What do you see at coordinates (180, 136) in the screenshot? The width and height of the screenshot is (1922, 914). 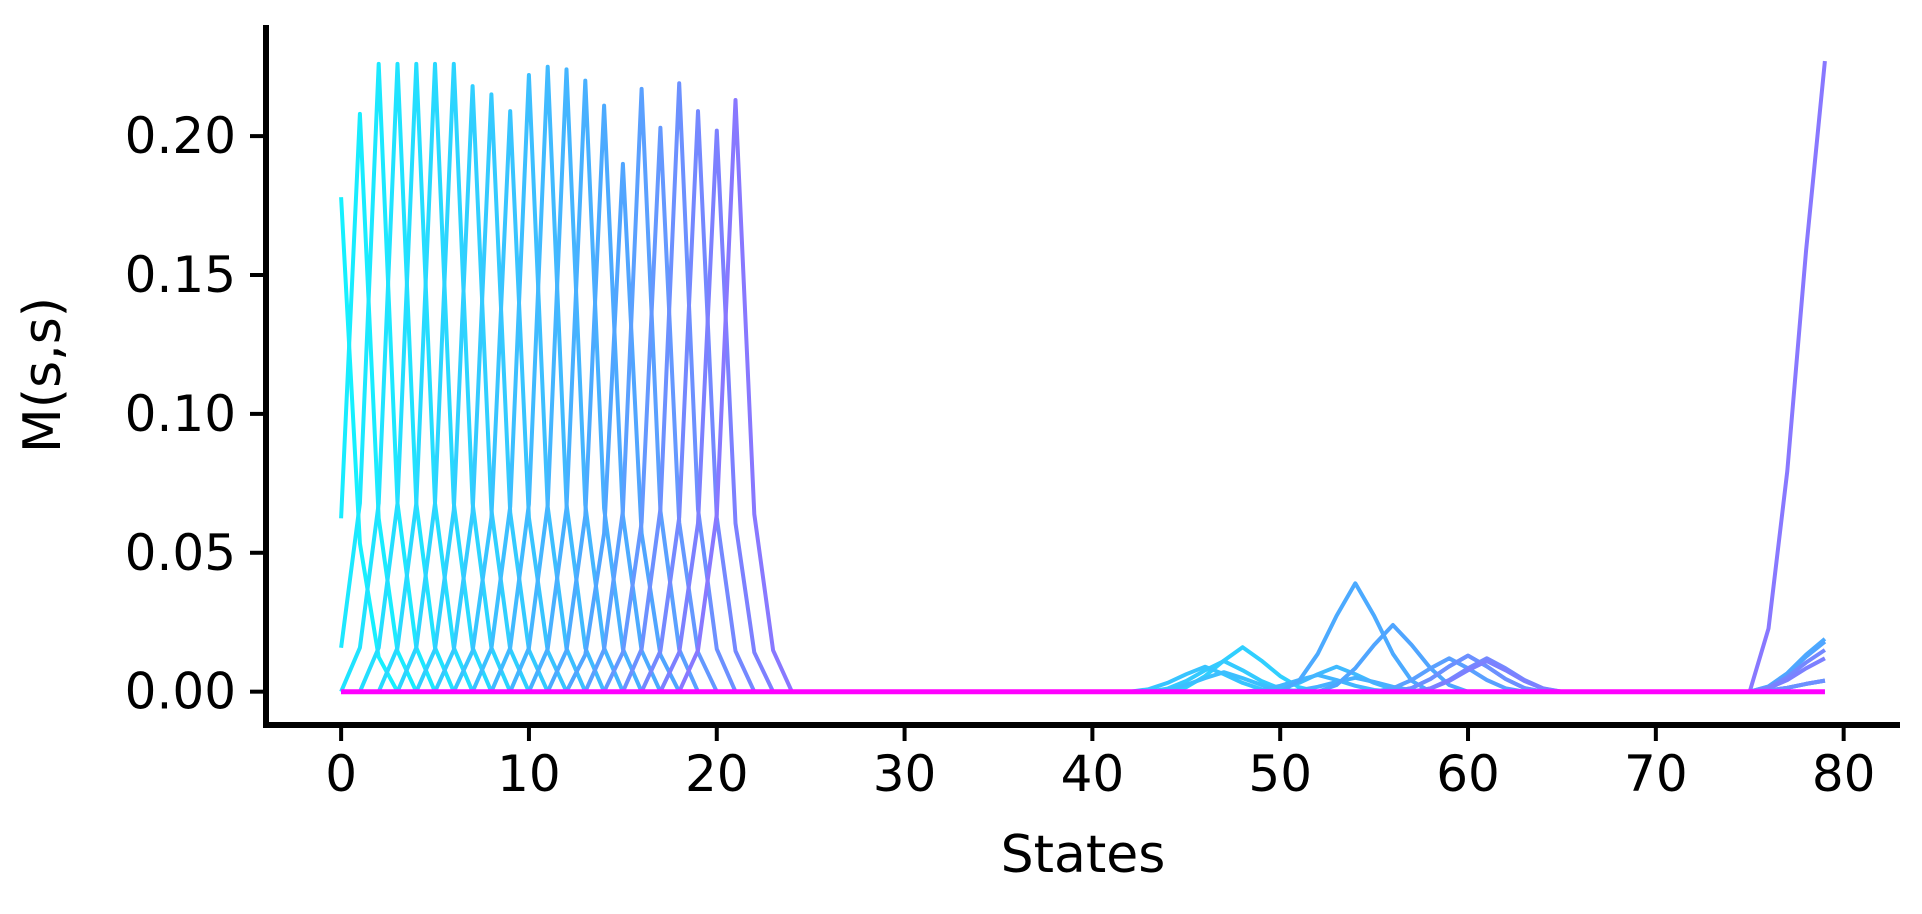 I see `y-tick-label: 0.20` at bounding box center [180, 136].